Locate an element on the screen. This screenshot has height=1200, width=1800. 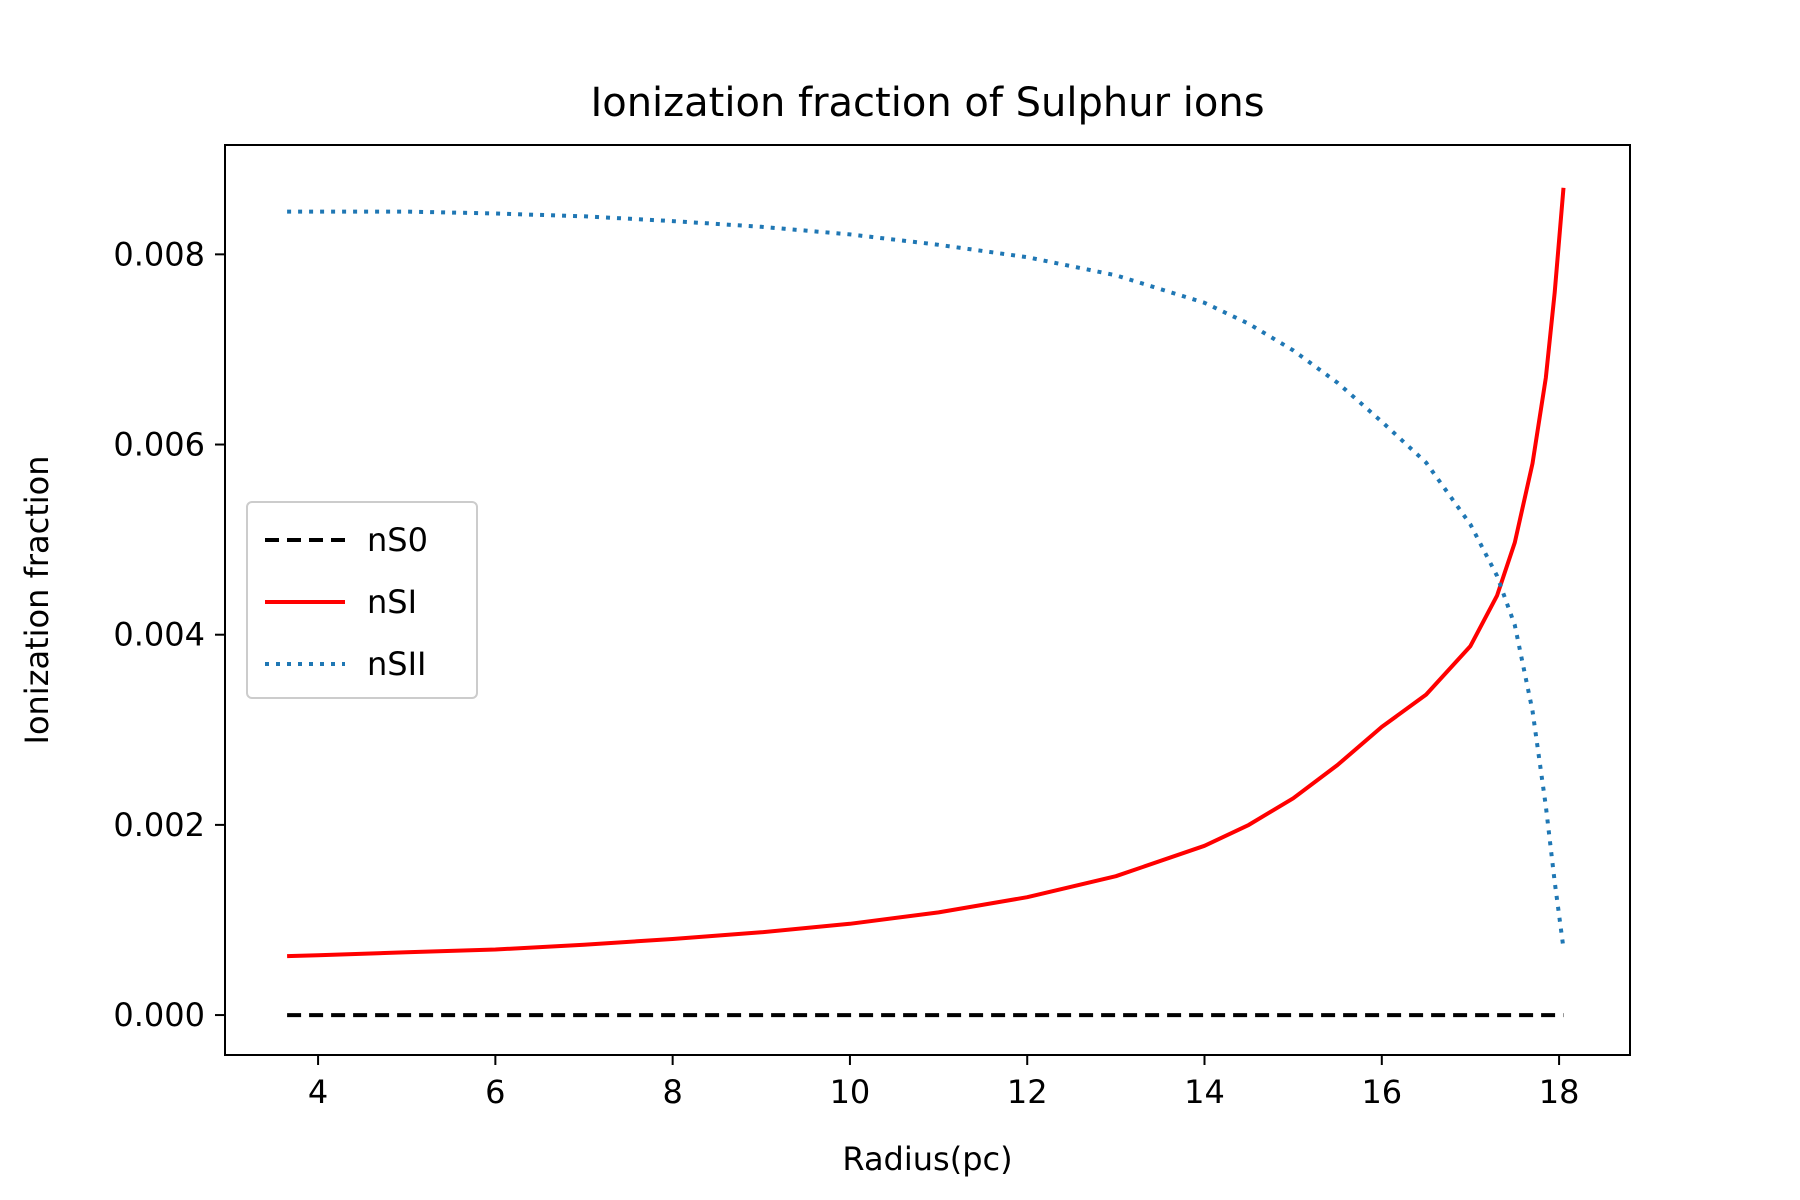
x-tick-label: 14 is located at coordinates (1204, 1092).